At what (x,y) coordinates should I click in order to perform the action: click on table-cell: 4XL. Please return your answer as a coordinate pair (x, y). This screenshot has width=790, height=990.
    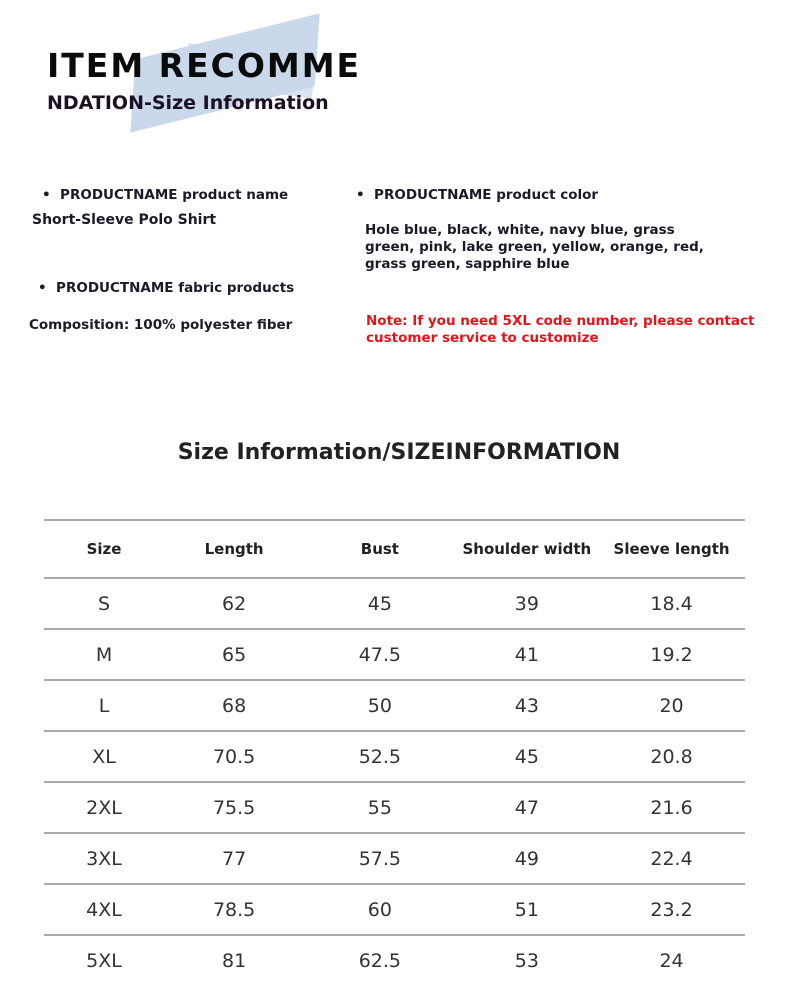
    Looking at the image, I should click on (104, 910).